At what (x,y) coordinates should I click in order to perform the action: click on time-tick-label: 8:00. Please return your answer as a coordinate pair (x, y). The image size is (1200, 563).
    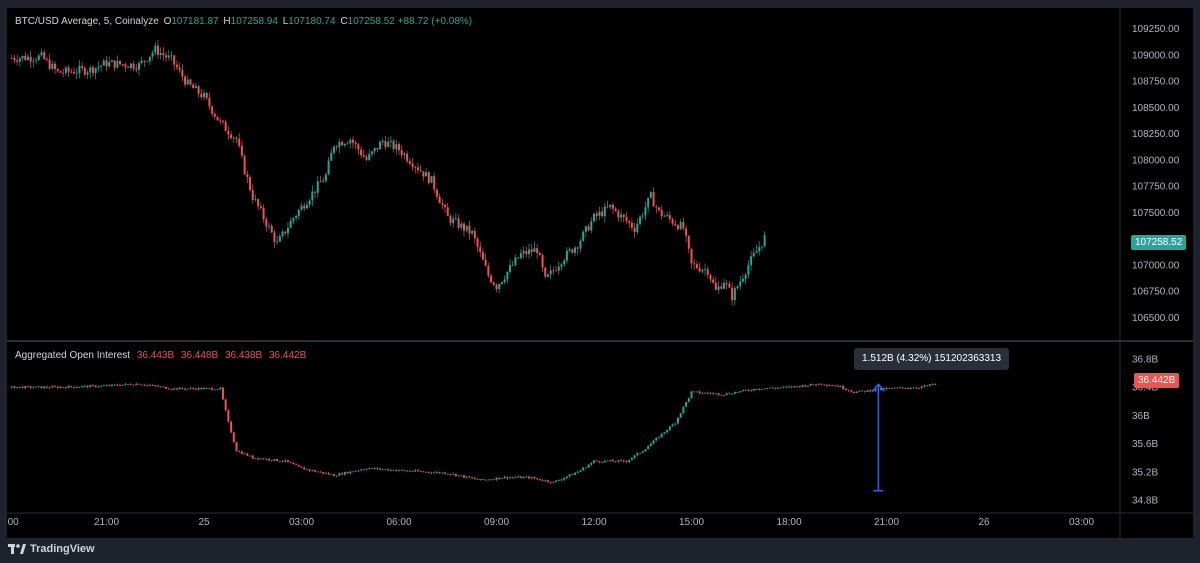
    Looking at the image, I should click on (13, 522).